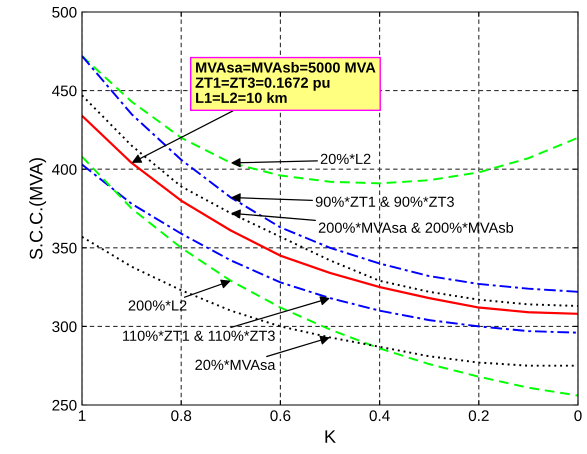 The width and height of the screenshot is (587, 454). Describe the element at coordinates (64, 12) in the screenshot. I see `y-tick-label: 500` at that location.